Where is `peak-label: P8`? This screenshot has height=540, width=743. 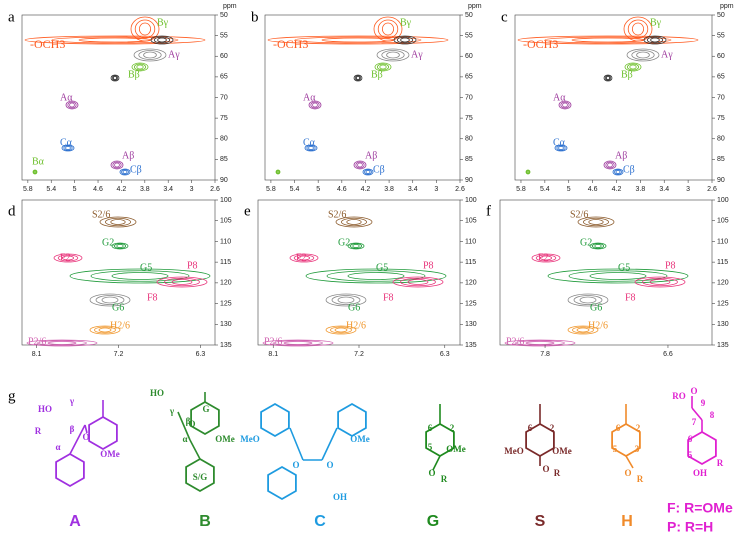 peak-label: P8 is located at coordinates (192, 265).